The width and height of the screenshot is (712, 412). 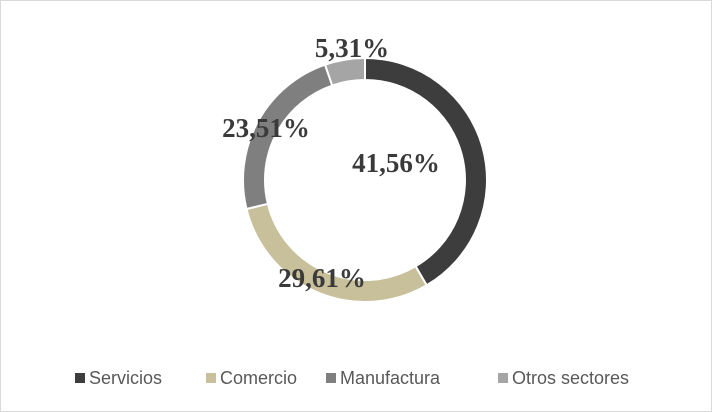 What do you see at coordinates (322, 278) in the screenshot?
I see `data-label: 29,61%` at bounding box center [322, 278].